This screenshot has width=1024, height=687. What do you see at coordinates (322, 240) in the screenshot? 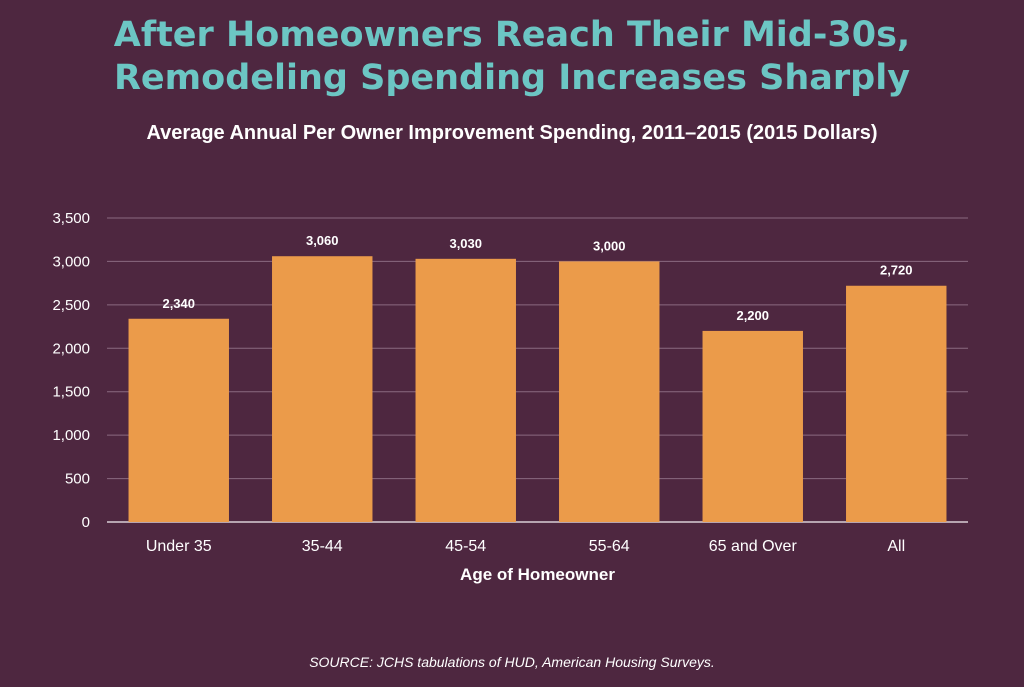
I see `bar-value-label: 3,060` at bounding box center [322, 240].